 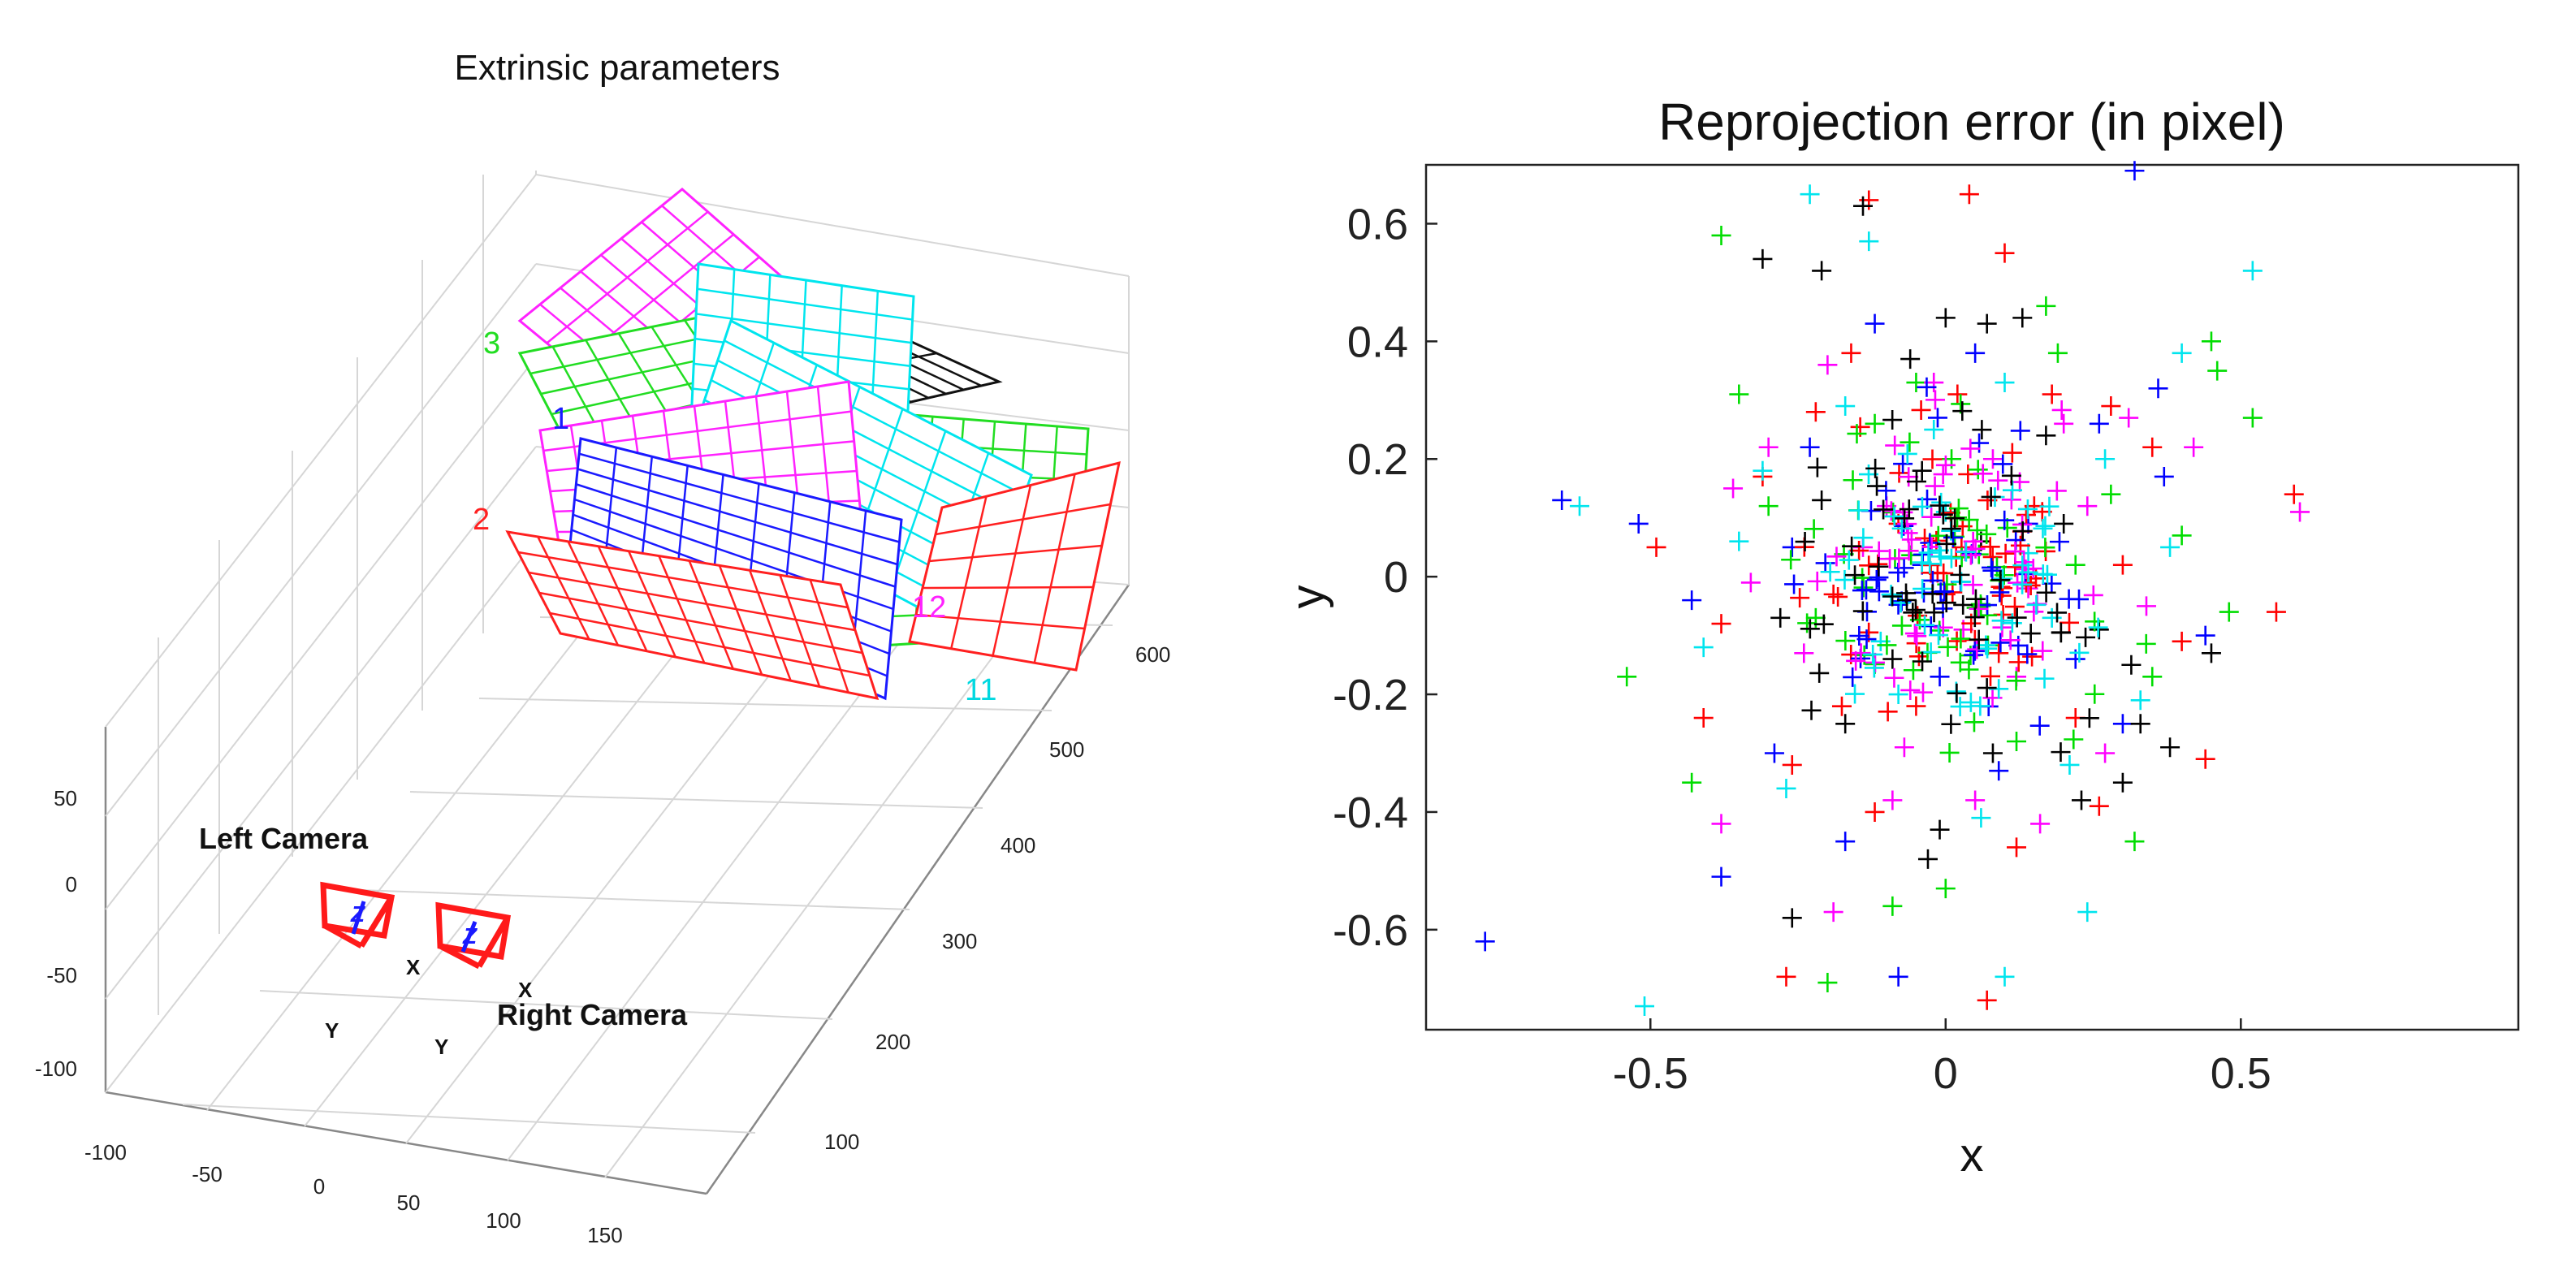 What do you see at coordinates (56, 1068) in the screenshot?
I see `z-tick-label: -100` at bounding box center [56, 1068].